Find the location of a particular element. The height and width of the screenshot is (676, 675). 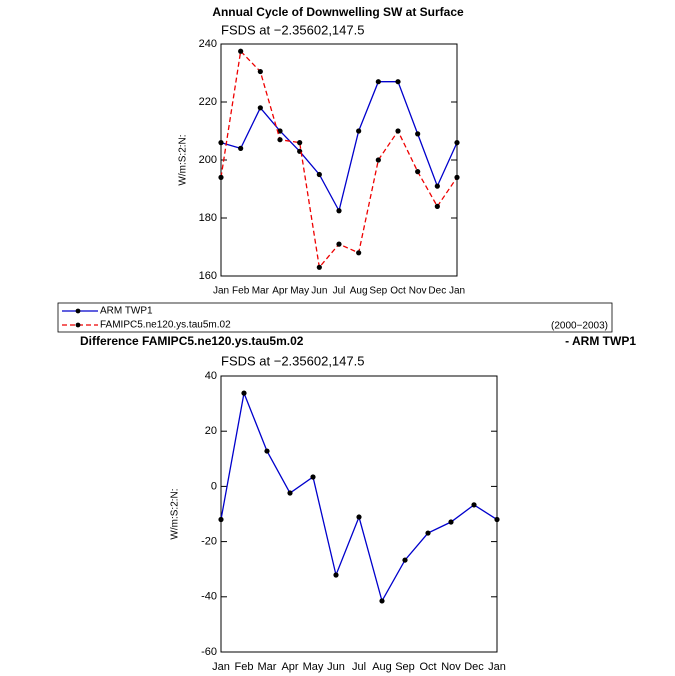

y-tick-label: -60 is located at coordinates (209, 652).